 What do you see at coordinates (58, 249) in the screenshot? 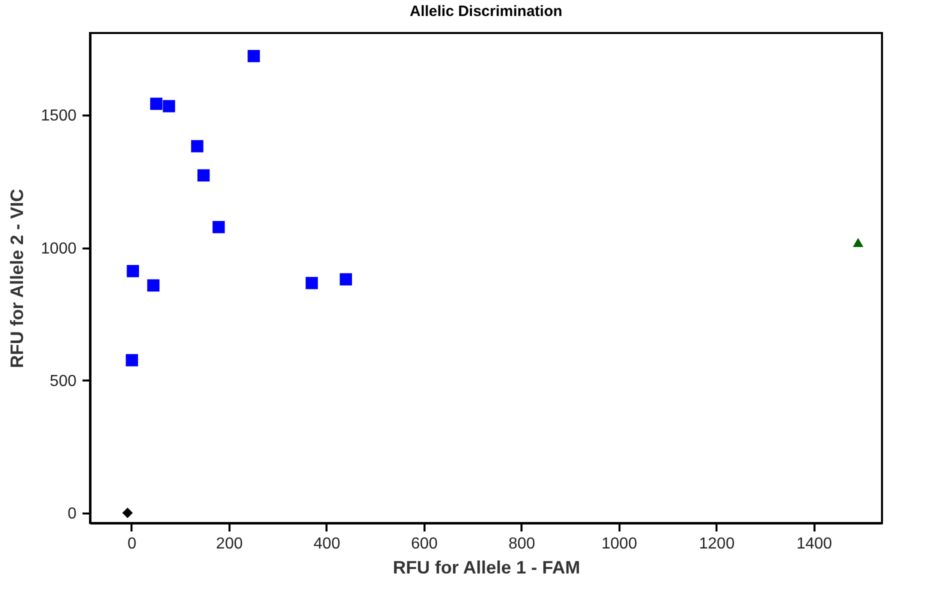
I see `y-tick-label: 1000` at bounding box center [58, 249].